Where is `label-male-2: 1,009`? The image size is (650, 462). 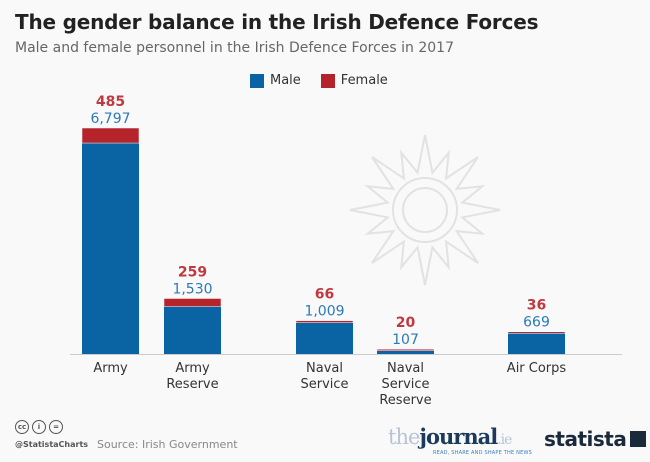
label-male-2: 1,009 is located at coordinates (324, 312).